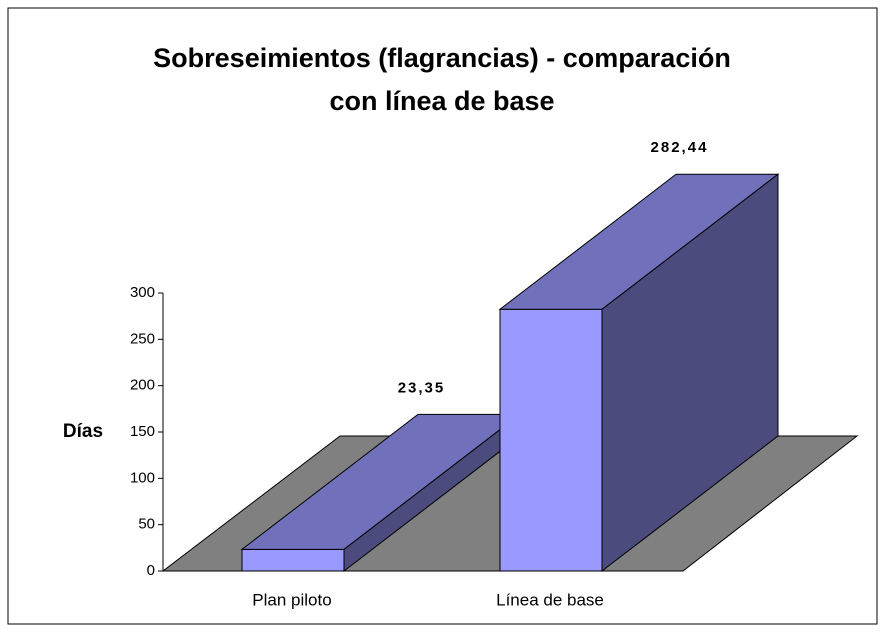 The image size is (885, 637). Describe the element at coordinates (83, 431) in the screenshot. I see `y-axis-label: Días` at that location.